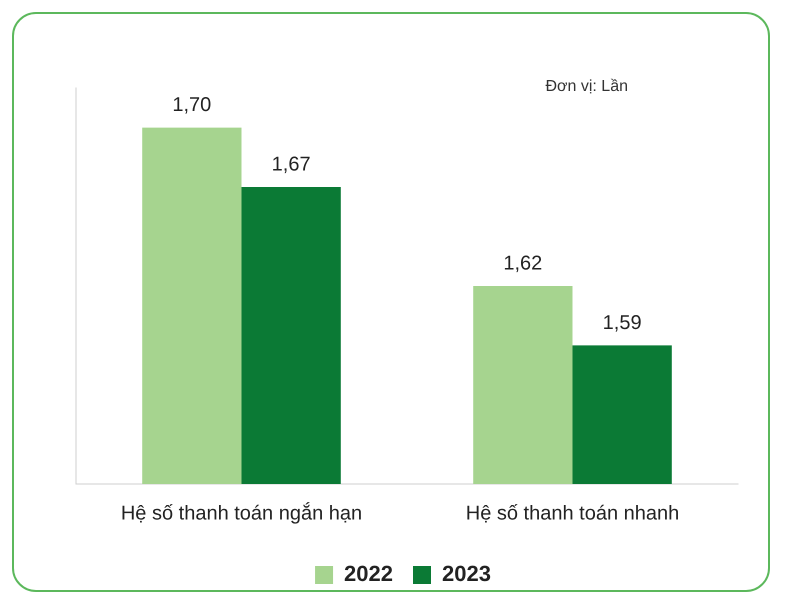  I want to click on annotation: Đơn vị: Lần, so click(586, 87).